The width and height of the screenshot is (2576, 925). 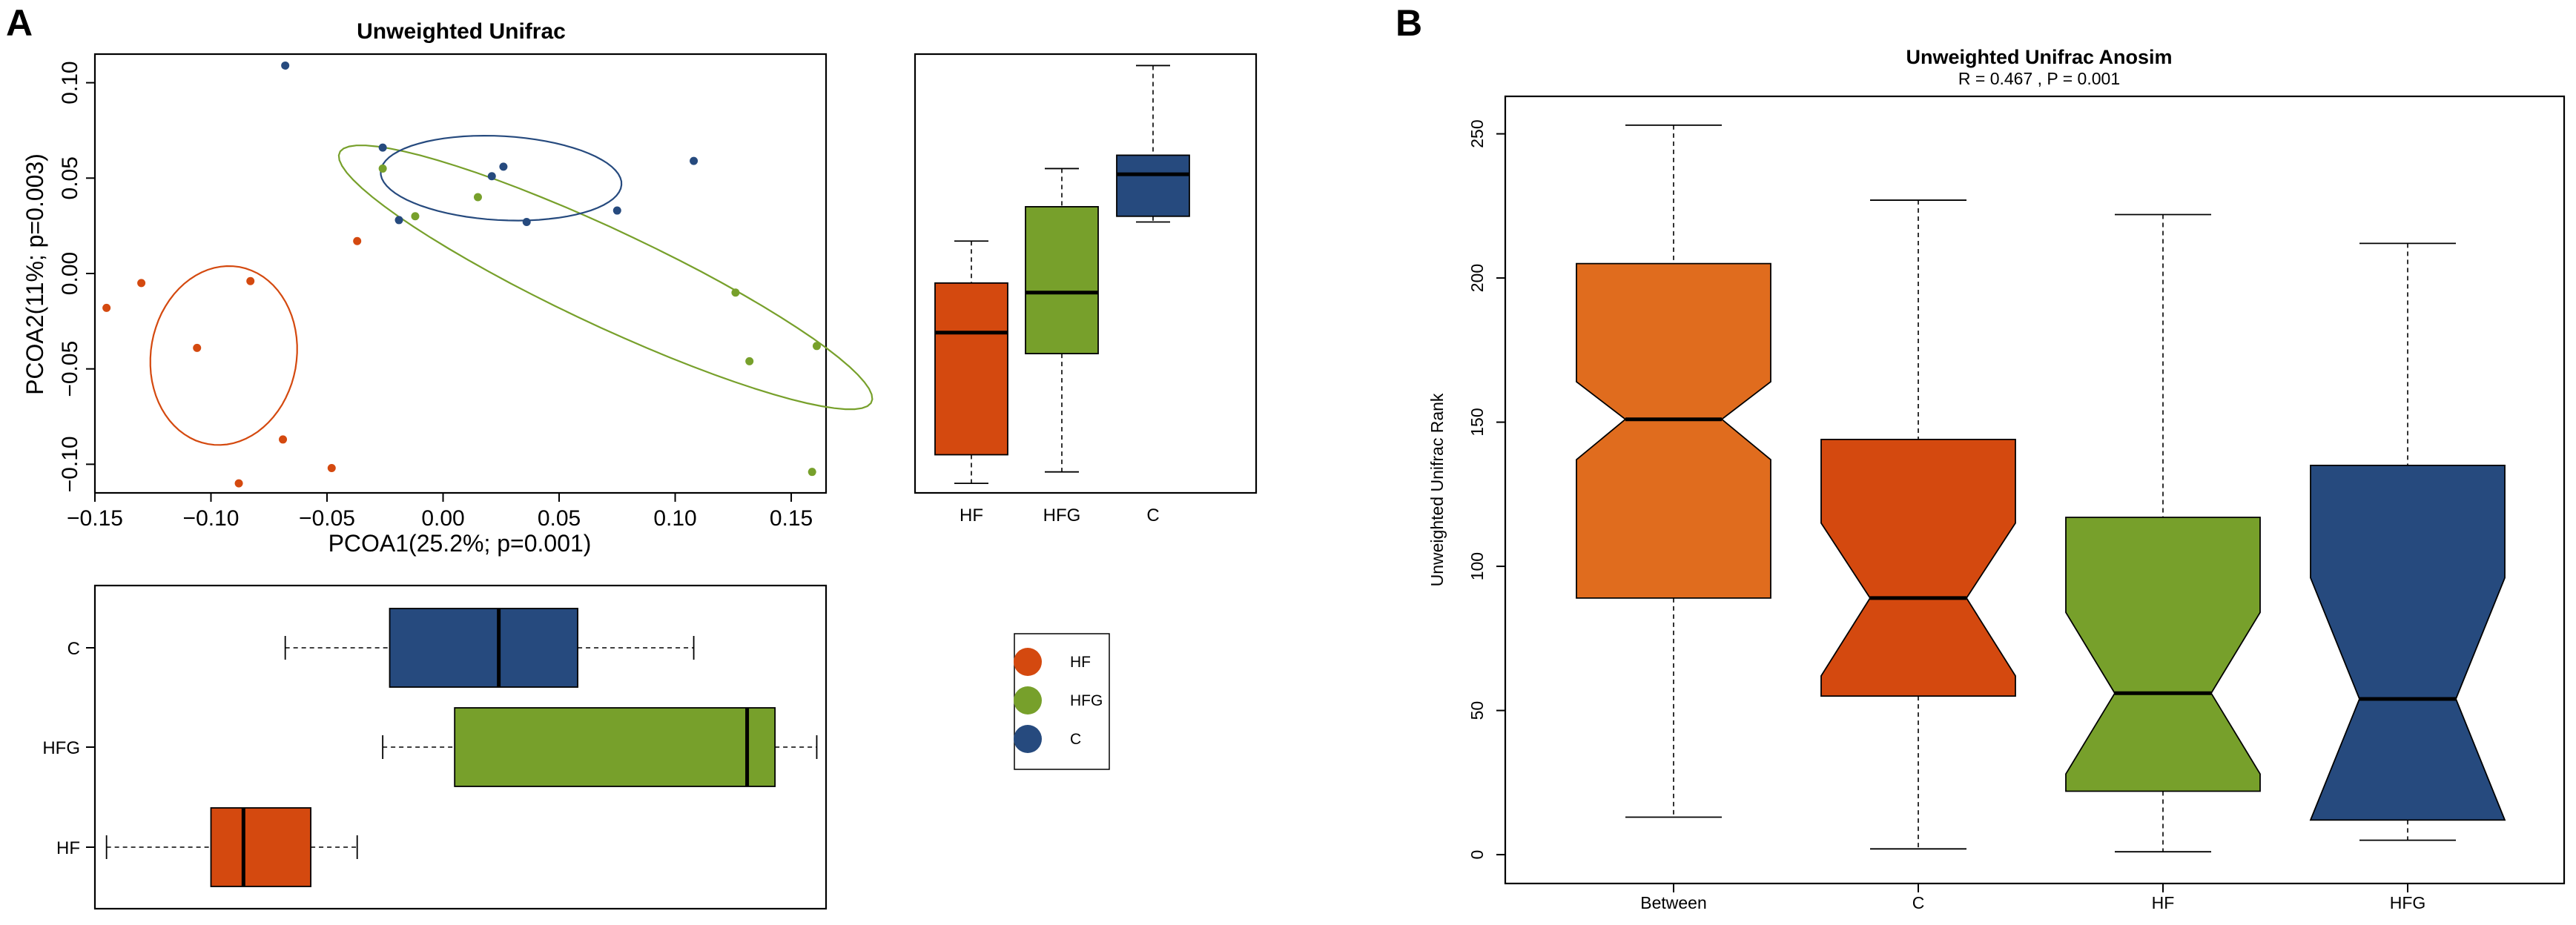 I want to click on pc1-label-c: C, so click(x=73, y=649).